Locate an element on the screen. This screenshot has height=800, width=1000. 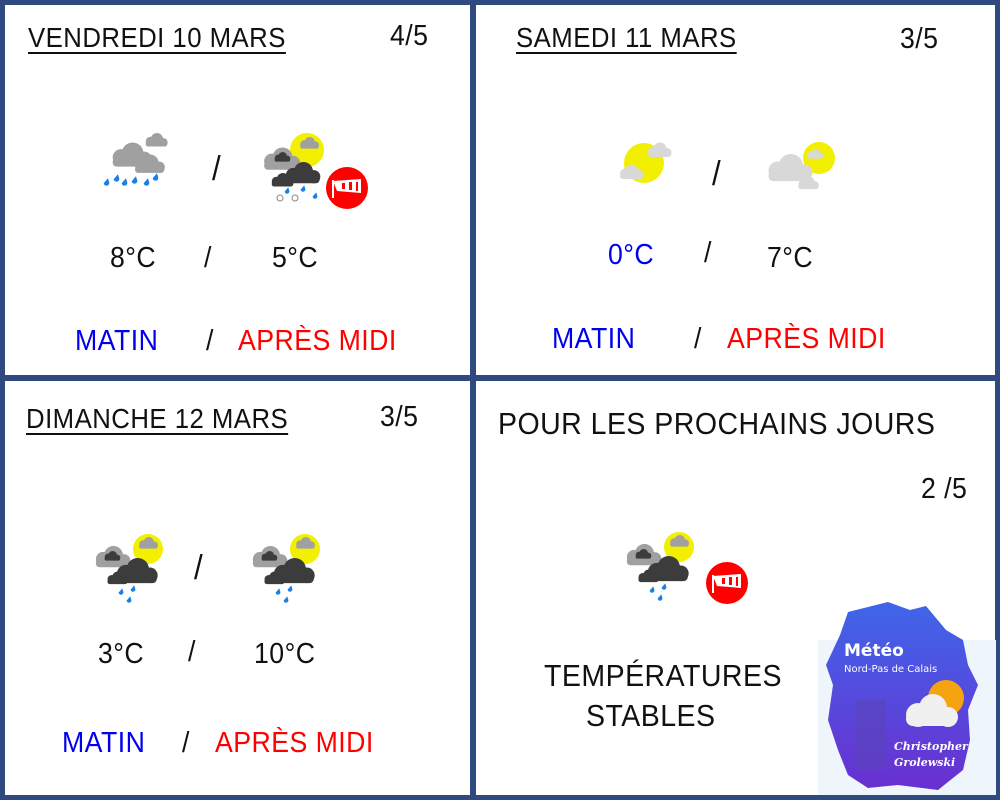
outlook-line2: STABLES is located at coordinates (651, 715).